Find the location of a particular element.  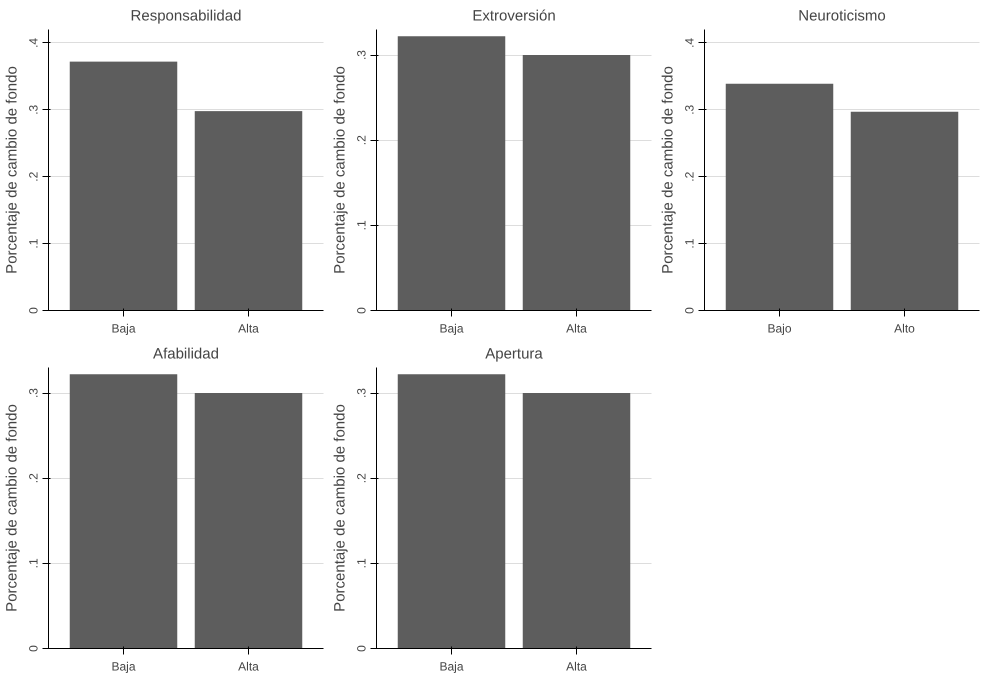

chart-title: Afabilidad is located at coordinates (186, 354).